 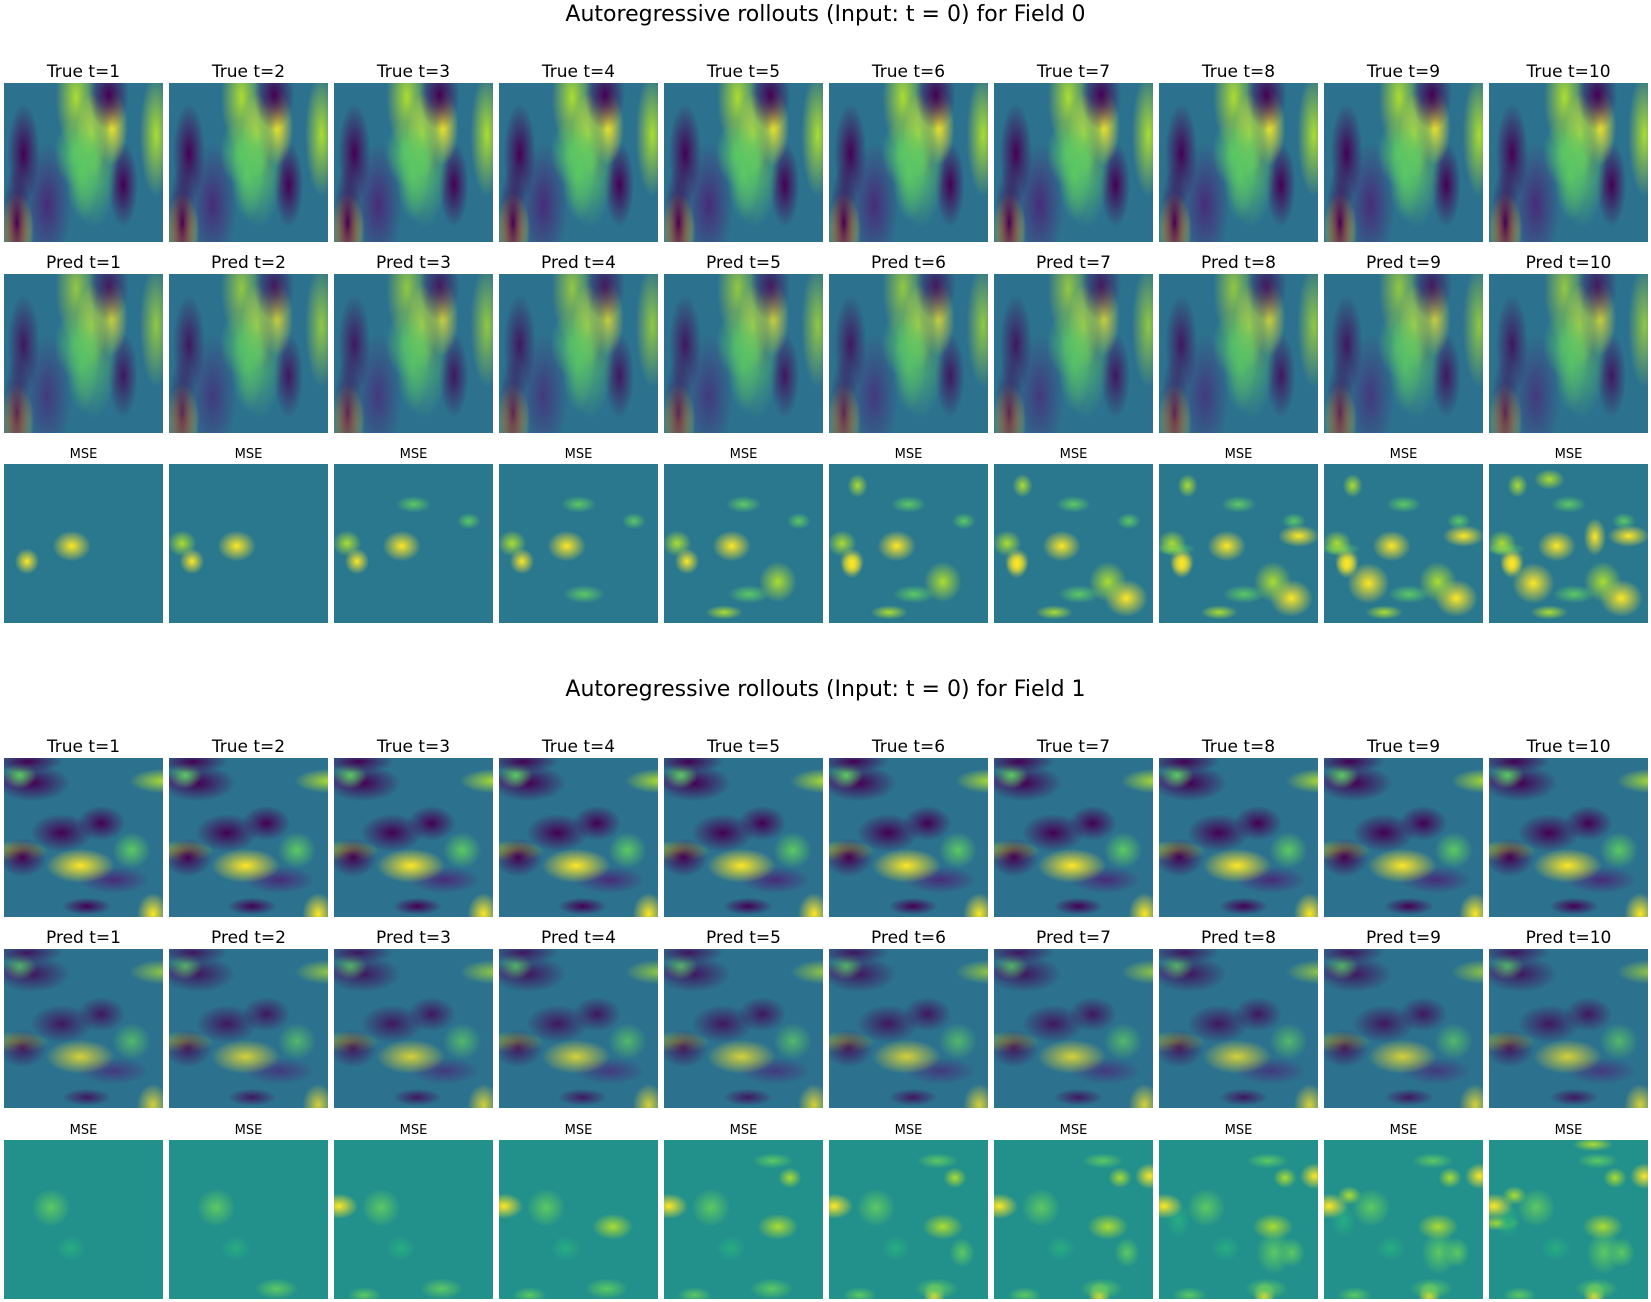 I want to click on pred-heatmap-field0-t10, so click(x=1568, y=353).